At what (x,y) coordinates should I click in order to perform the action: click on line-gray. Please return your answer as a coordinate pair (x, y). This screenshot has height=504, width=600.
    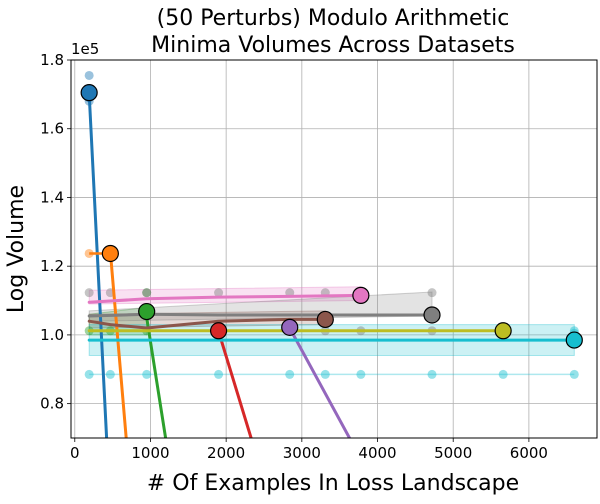
    Looking at the image, I should click on (260, 315).